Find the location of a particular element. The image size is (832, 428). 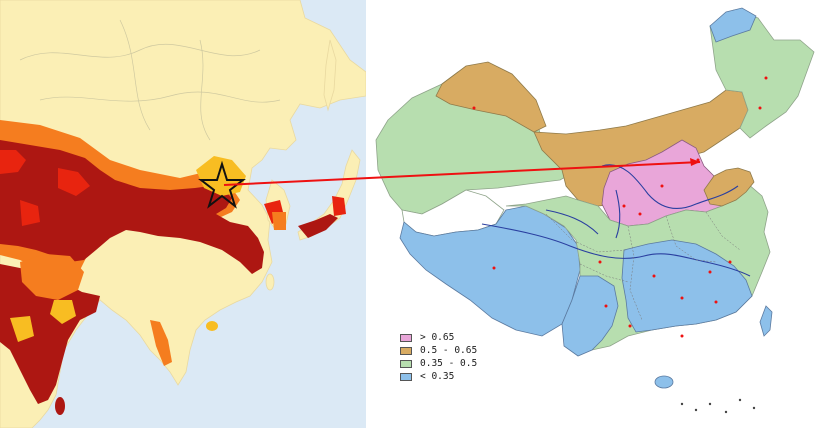

province-borders is located at coordinates (643, 266).